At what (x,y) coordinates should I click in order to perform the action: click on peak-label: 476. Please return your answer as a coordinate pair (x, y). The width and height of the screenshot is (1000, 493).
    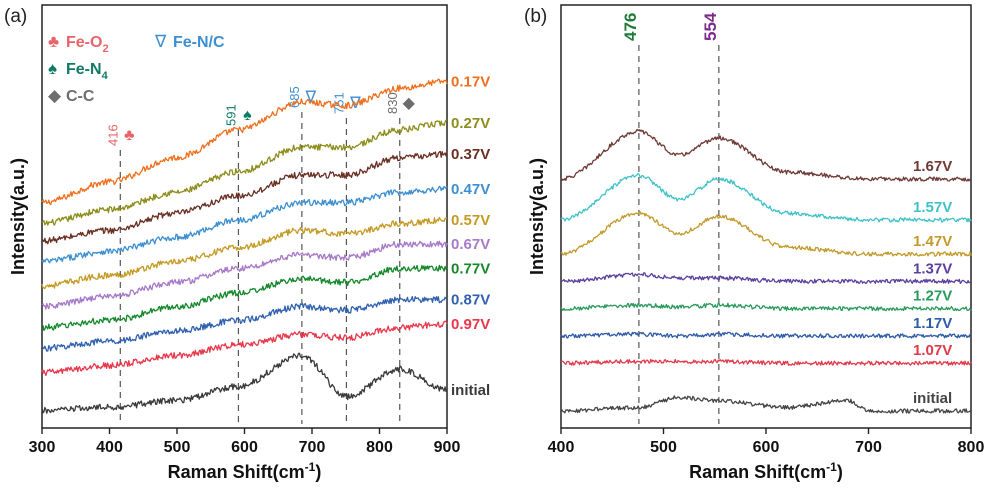
    Looking at the image, I should click on (630, 27).